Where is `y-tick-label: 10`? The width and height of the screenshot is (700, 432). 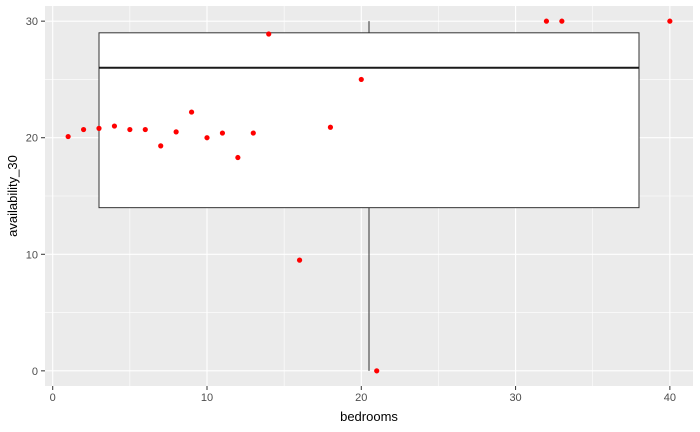 y-tick-label: 10 is located at coordinates (32, 255).